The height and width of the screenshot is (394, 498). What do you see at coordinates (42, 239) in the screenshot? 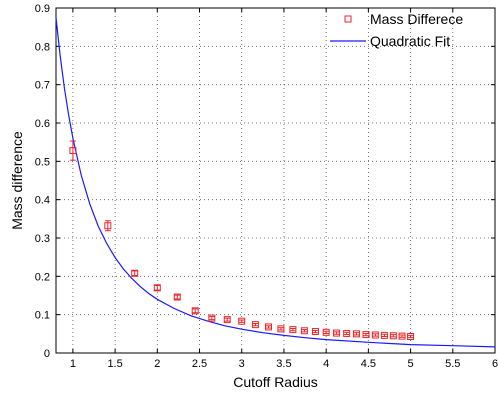
I see `y-tick-label: 0.3` at bounding box center [42, 239].